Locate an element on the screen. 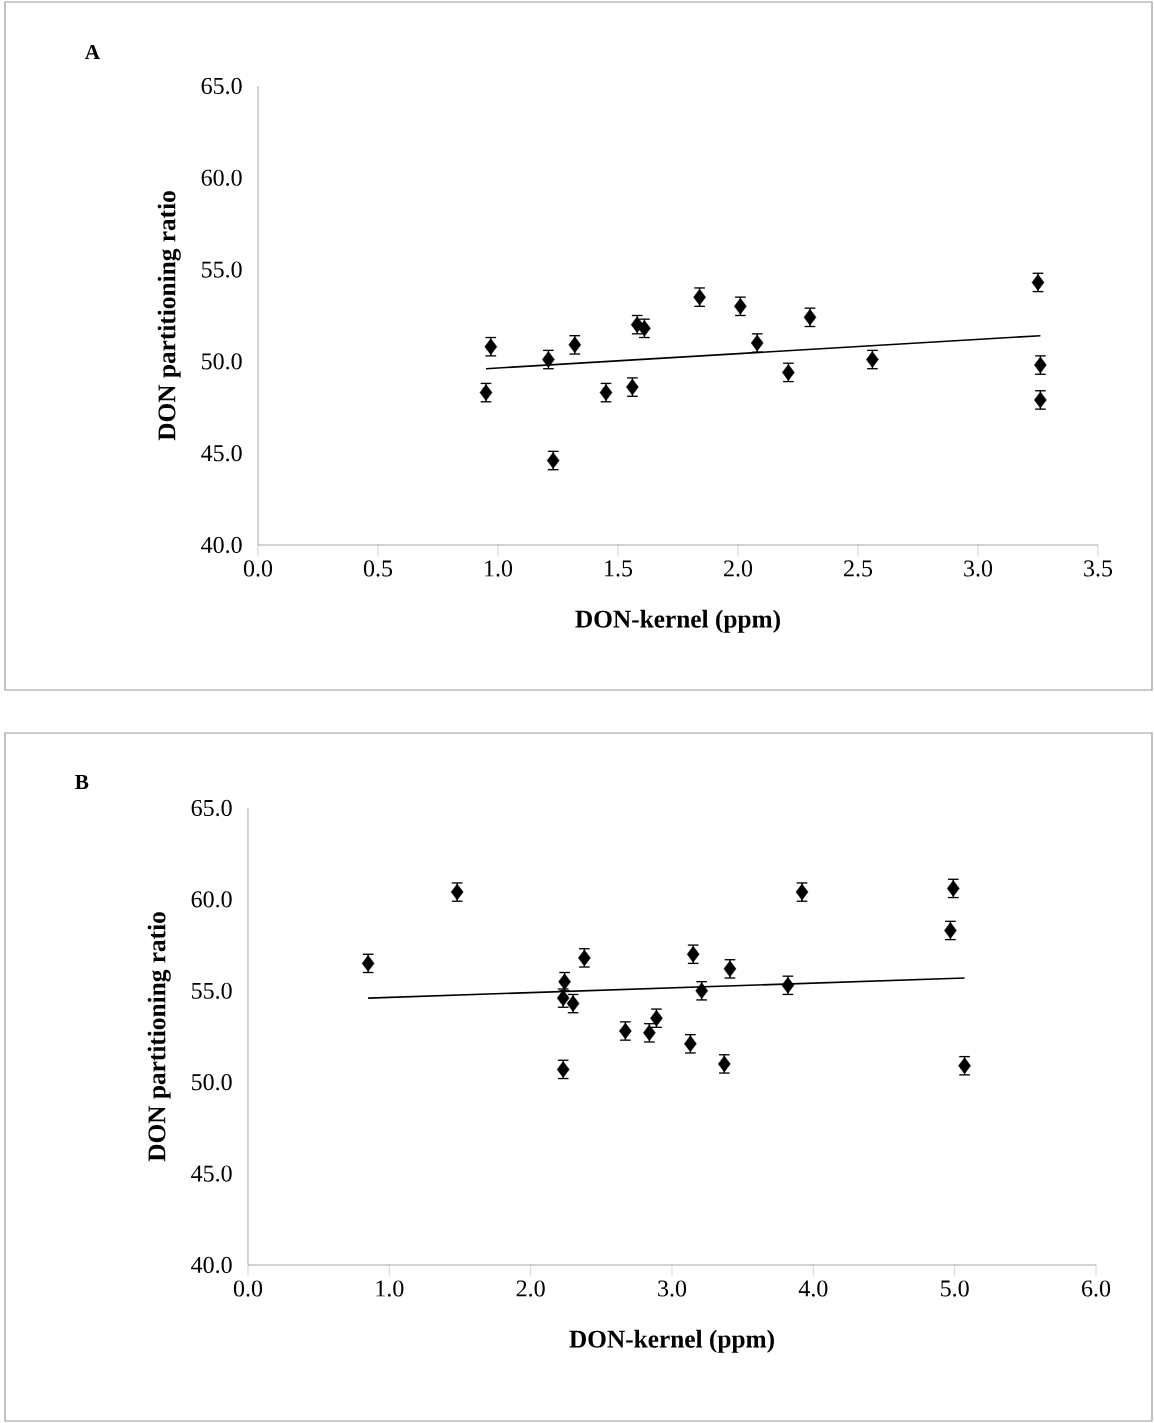 The image size is (1154, 1423). x-tick-label: 3.5 is located at coordinates (1098, 568).